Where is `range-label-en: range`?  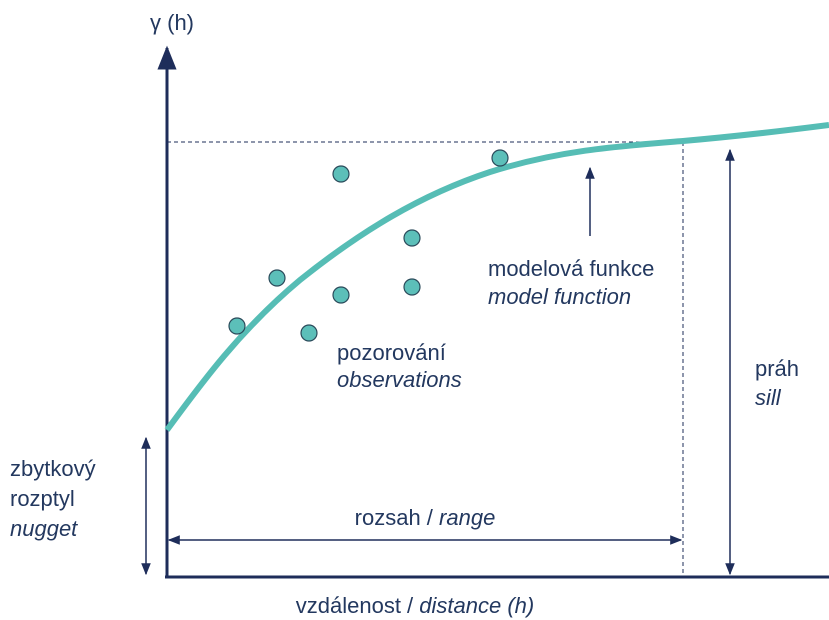
range-label-en: range is located at coordinates (467, 517).